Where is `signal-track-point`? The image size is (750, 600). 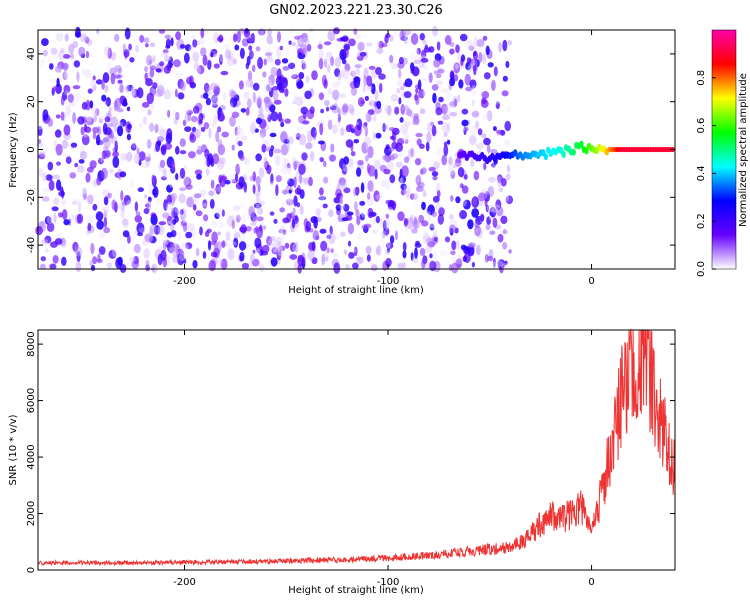 signal-track-point is located at coordinates (573, 152).